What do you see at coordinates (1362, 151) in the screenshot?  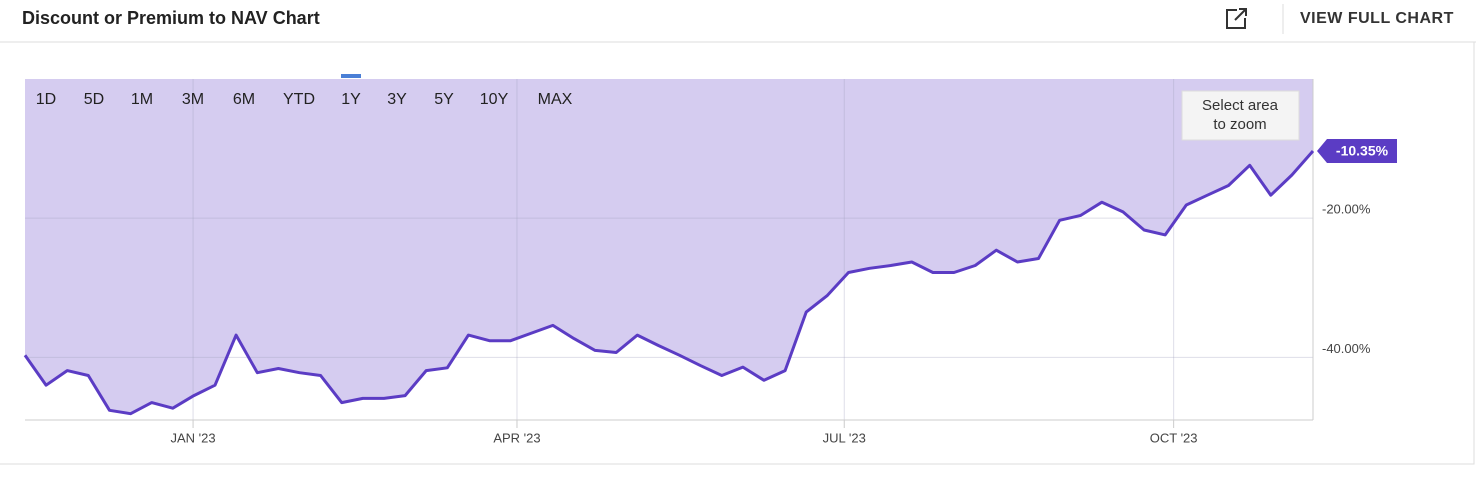 I see `value-label: -10.35%` at bounding box center [1362, 151].